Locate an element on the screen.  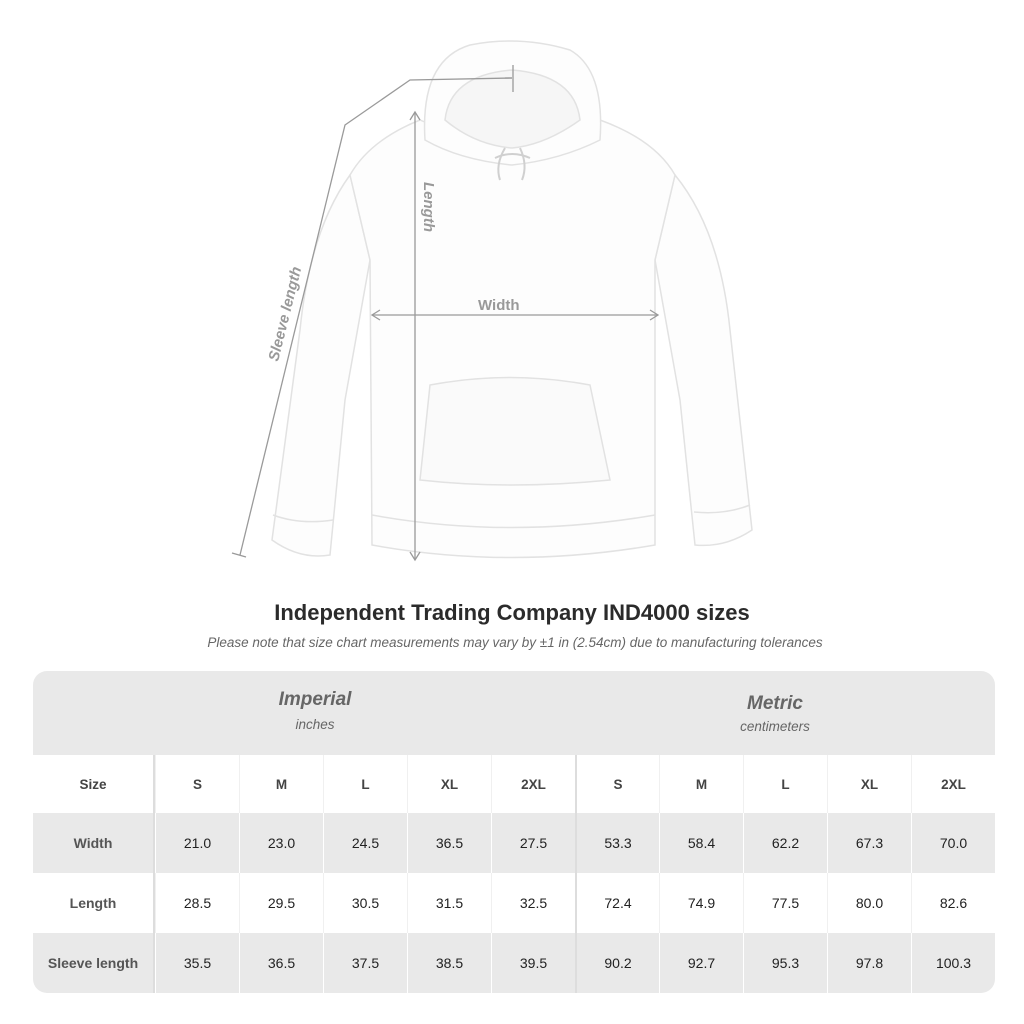
table-cell: 35.5 is located at coordinates (197, 963).